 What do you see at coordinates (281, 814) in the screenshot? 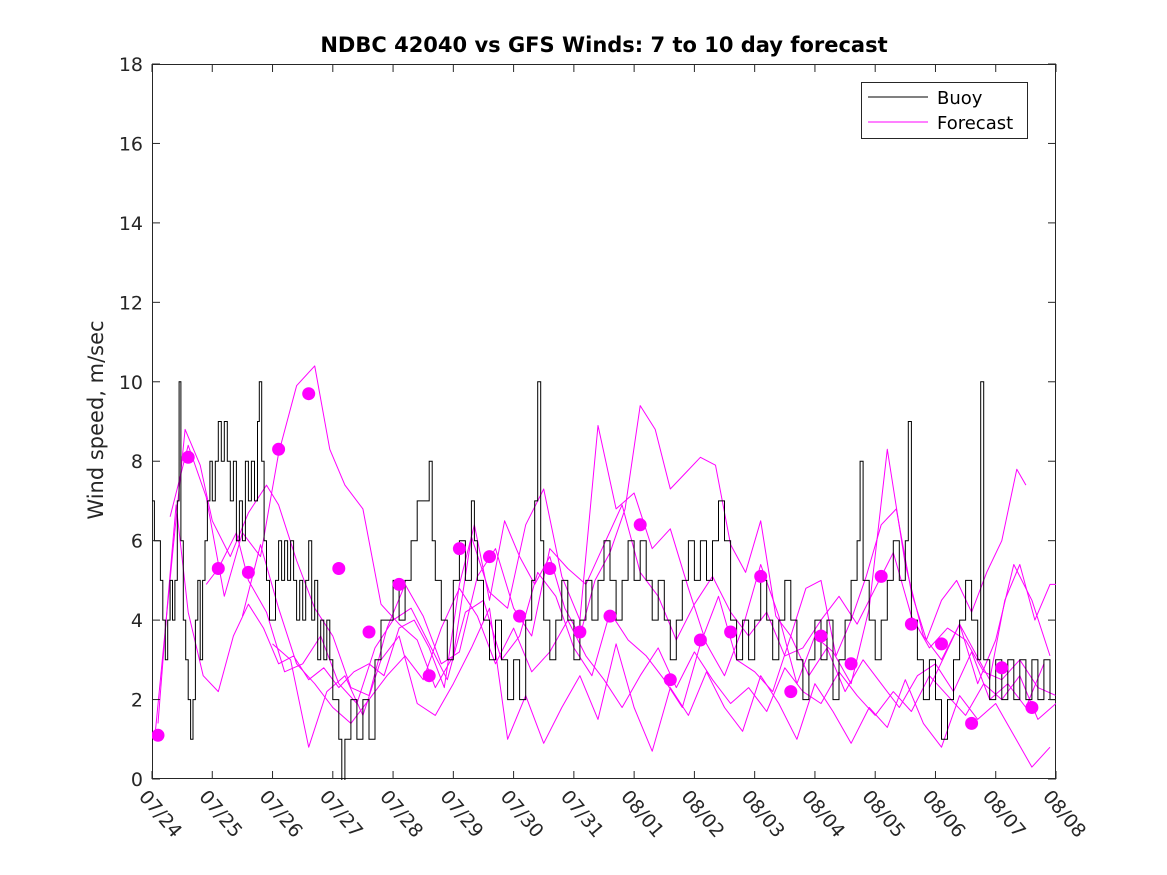
I see `x-tick-label-2: 07/26` at bounding box center [281, 814].